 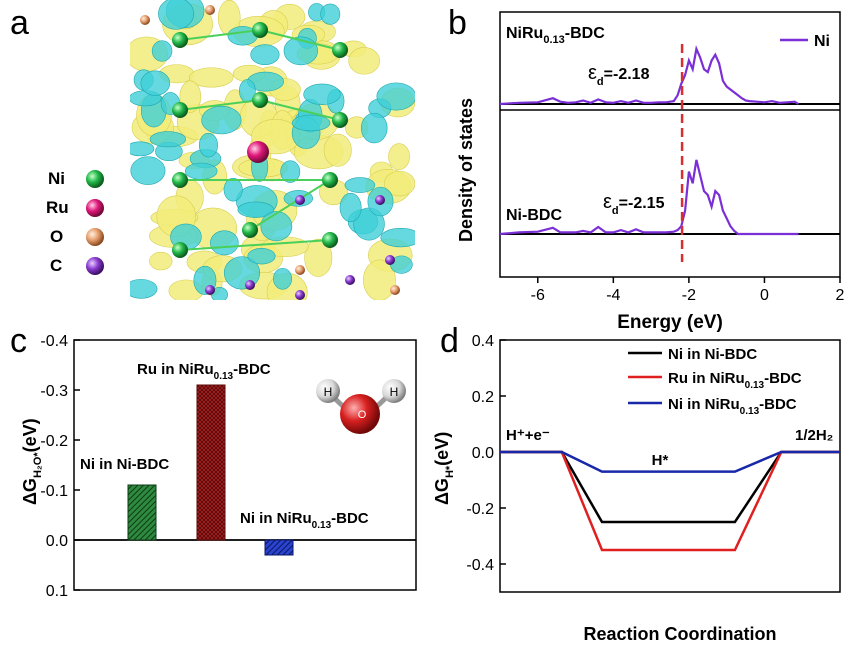 I want to click on dos-series-line-bottom, so click(x=649, y=197).